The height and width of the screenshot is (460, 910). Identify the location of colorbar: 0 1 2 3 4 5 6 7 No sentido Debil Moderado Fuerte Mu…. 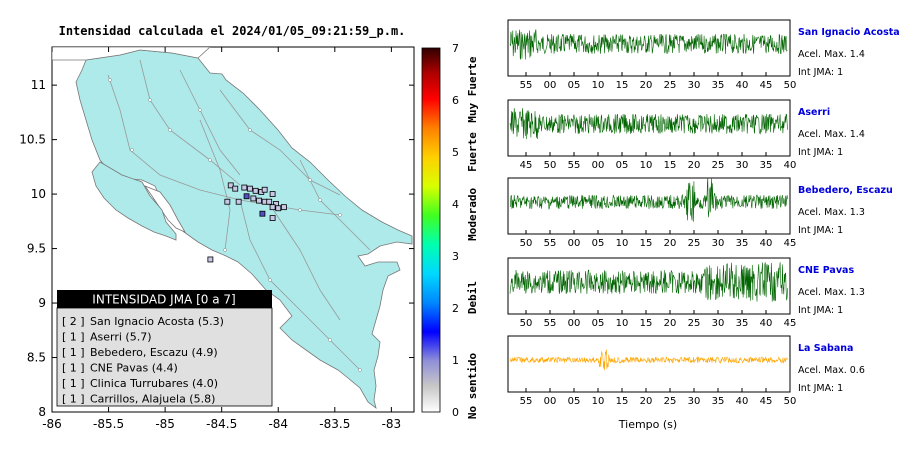
(450, 230).